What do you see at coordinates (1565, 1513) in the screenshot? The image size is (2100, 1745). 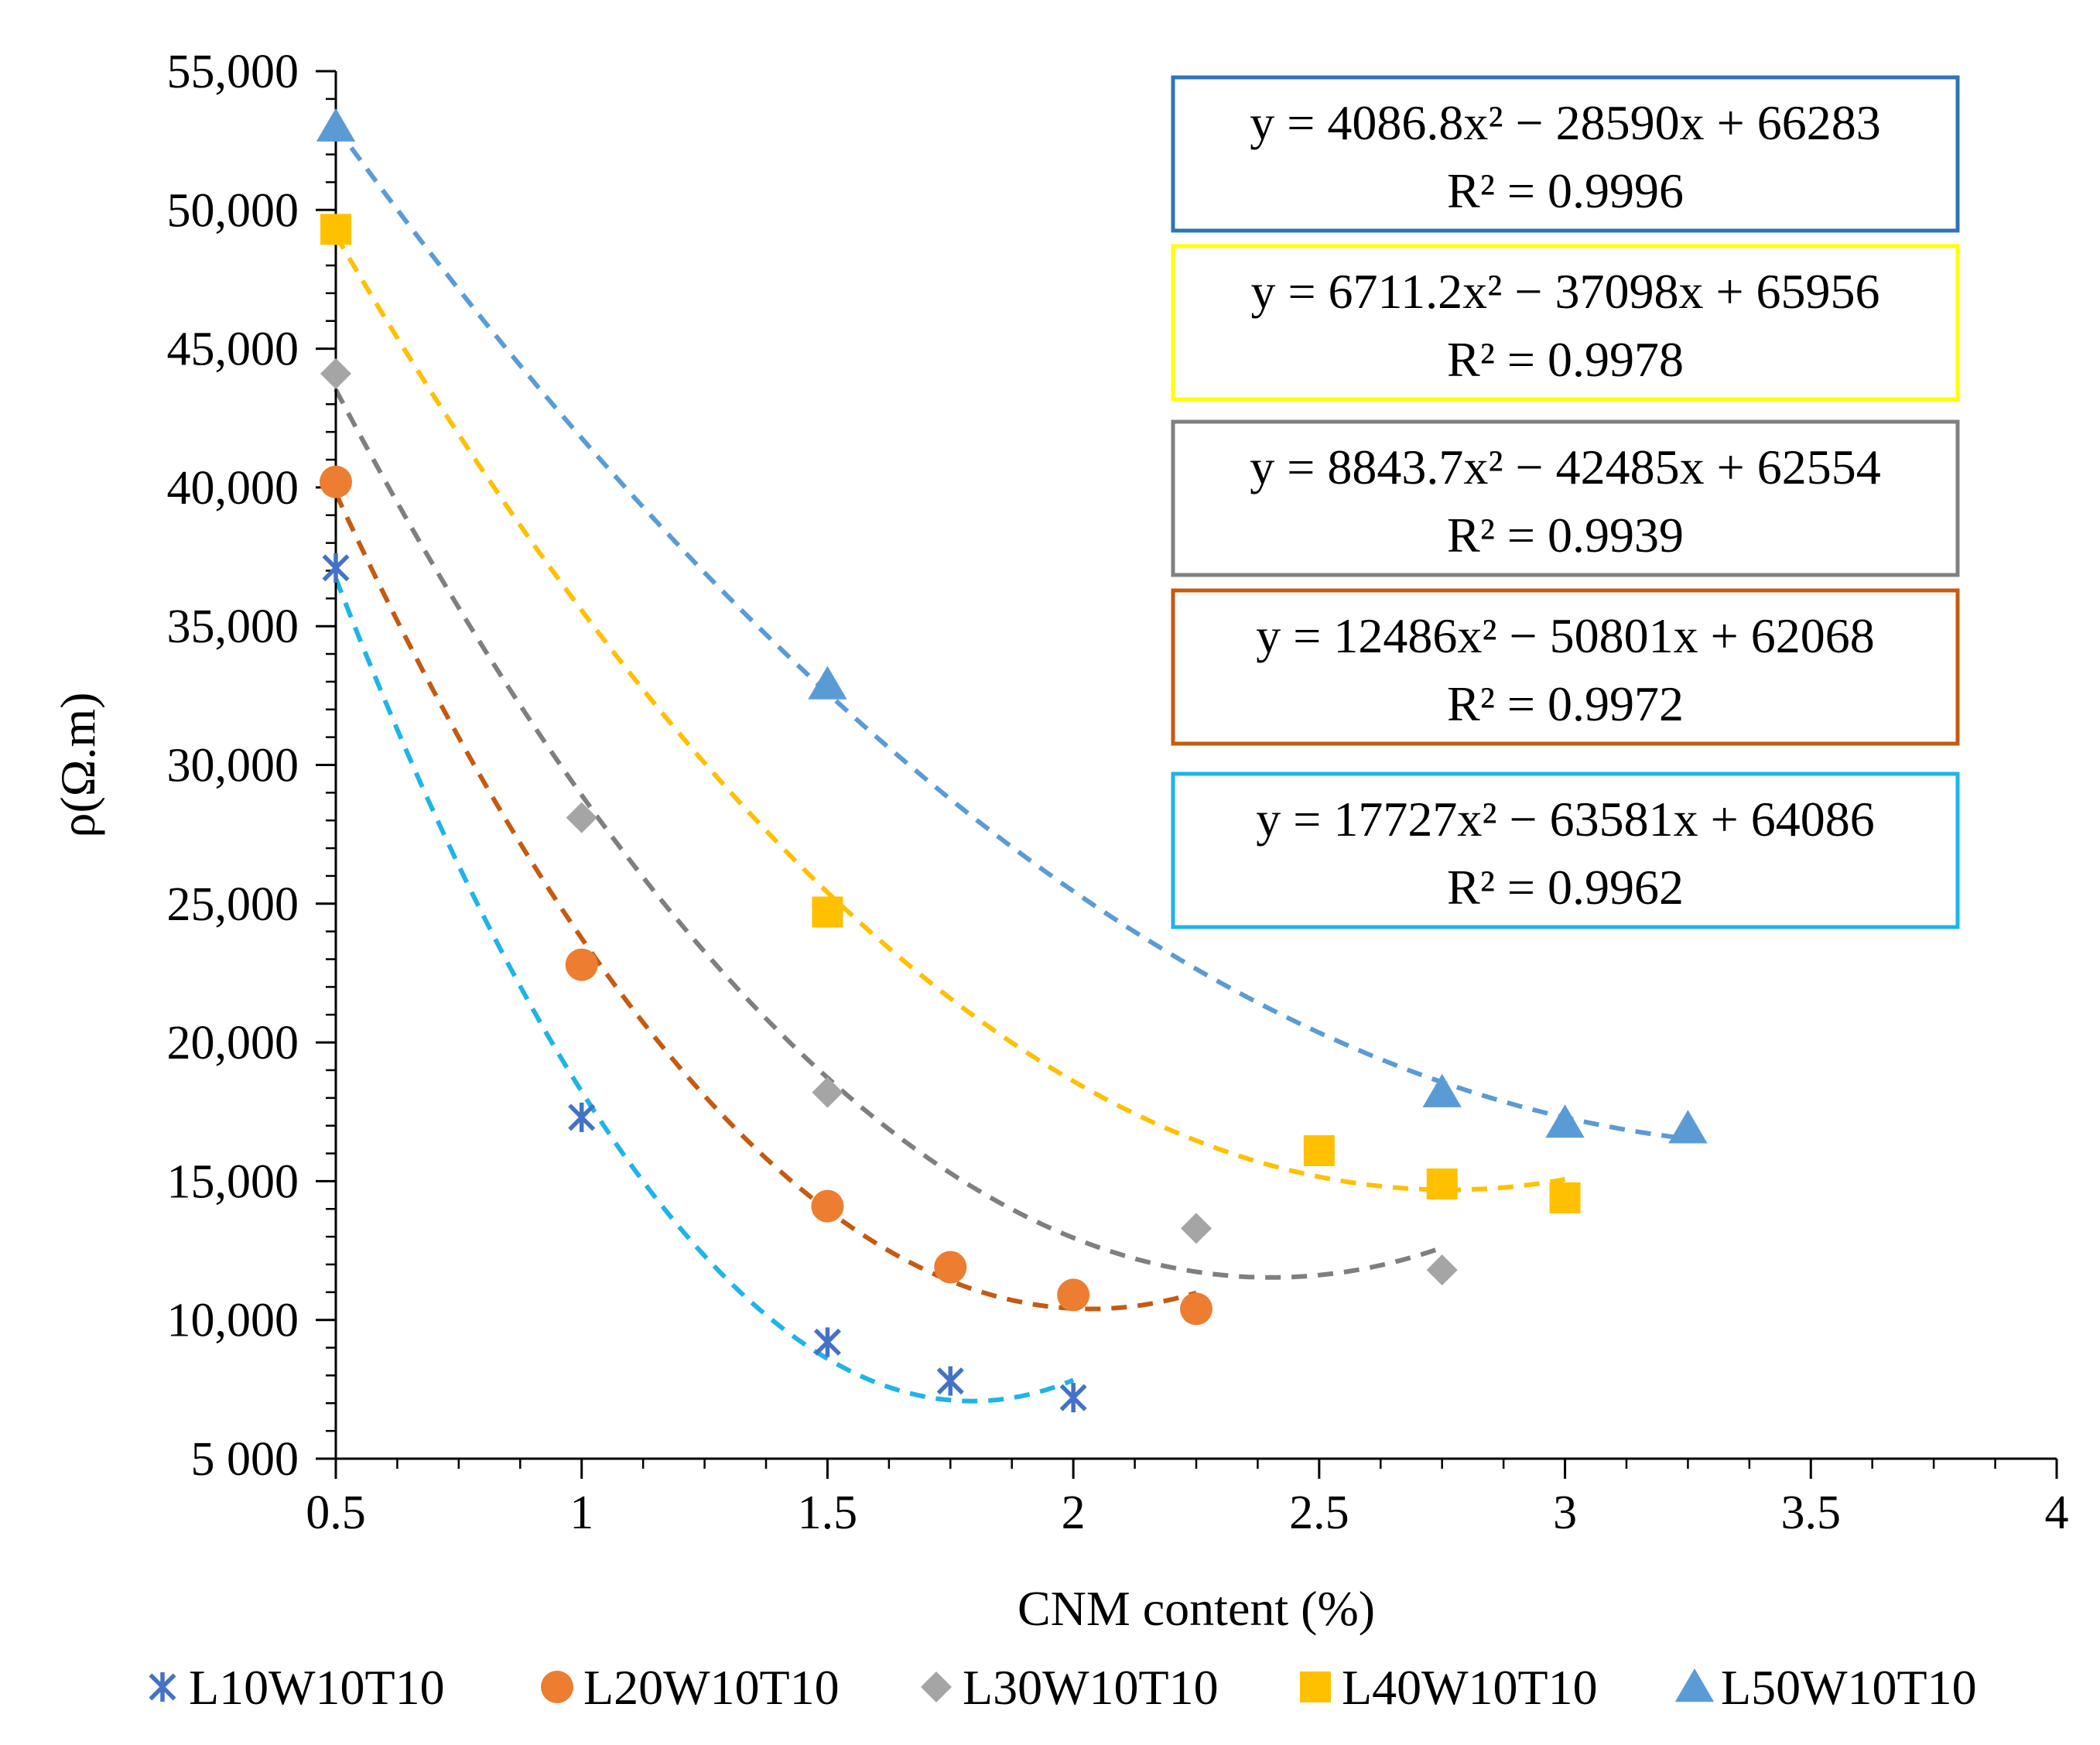 I see `x-tick-label: 3` at bounding box center [1565, 1513].